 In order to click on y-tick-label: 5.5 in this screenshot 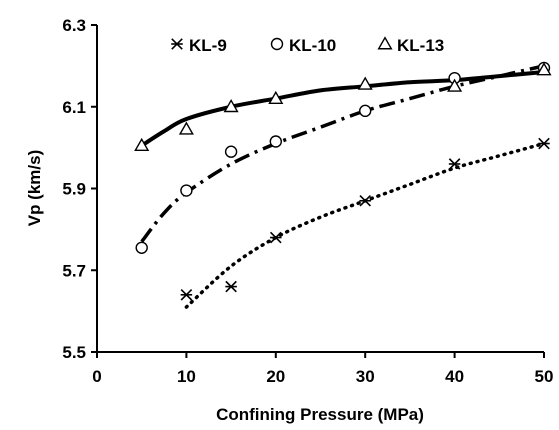, I will do `click(74, 352)`.